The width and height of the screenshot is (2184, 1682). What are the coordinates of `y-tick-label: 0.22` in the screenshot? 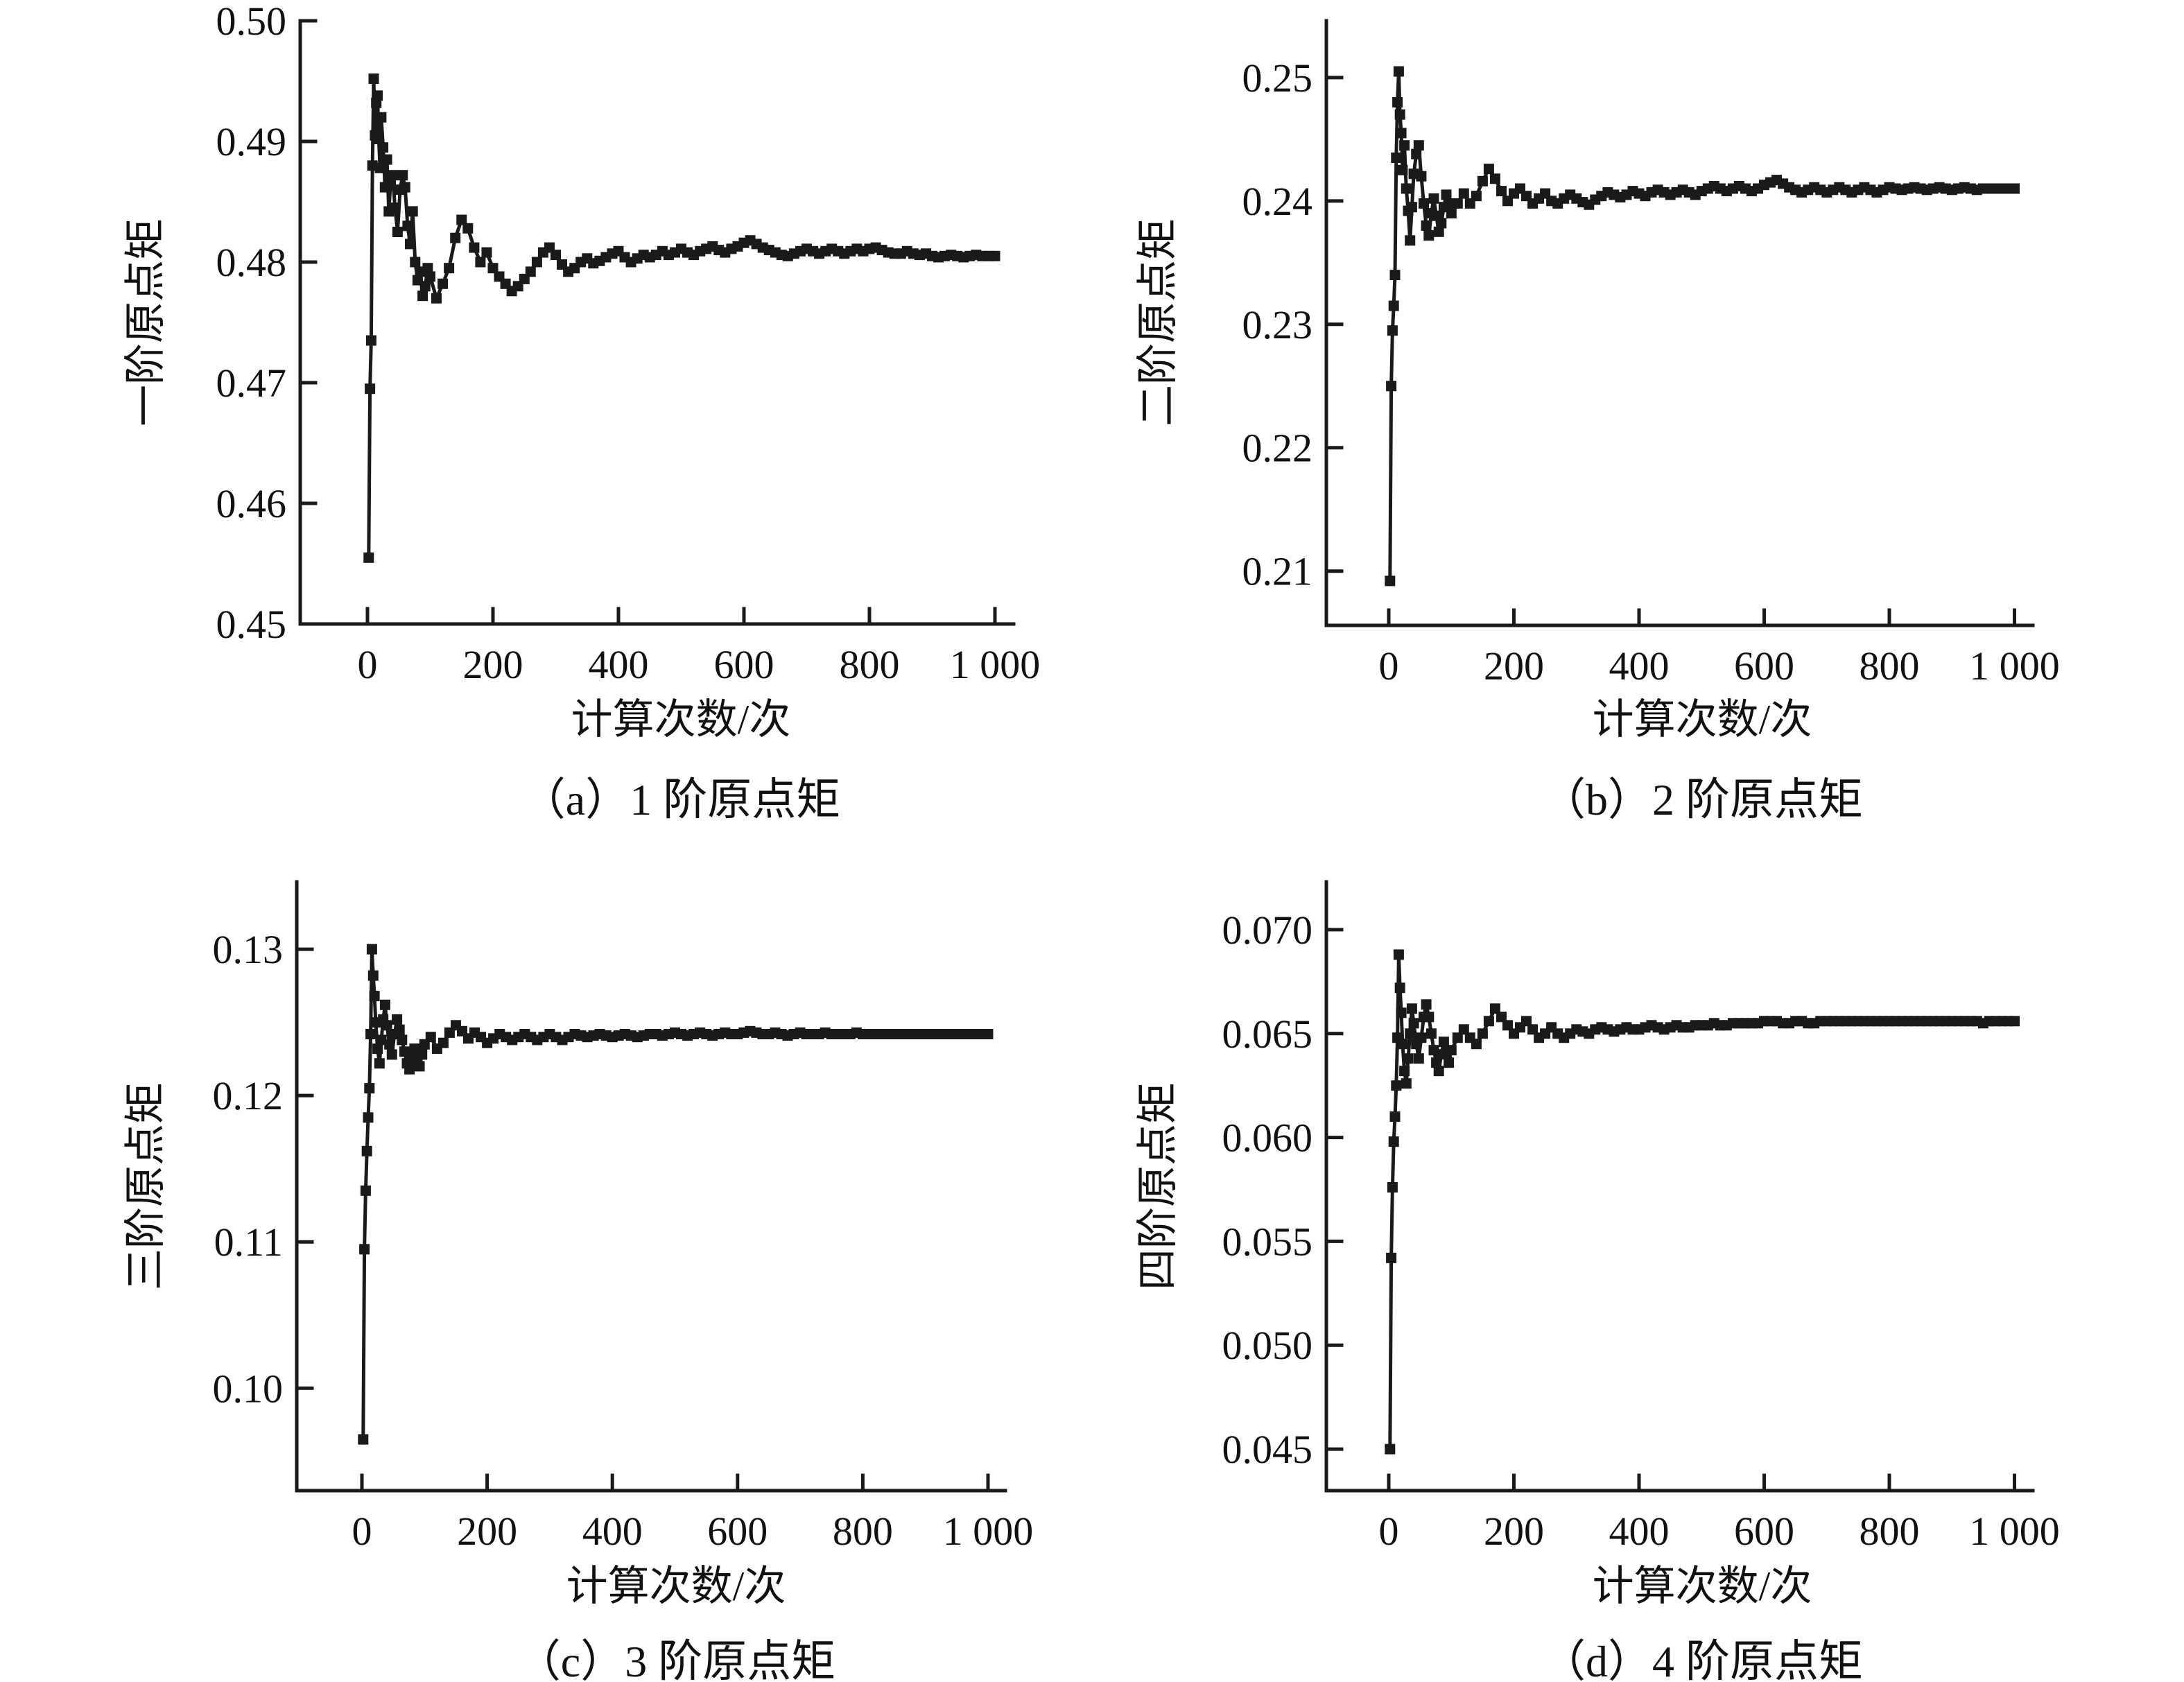 It's located at (1277, 448).